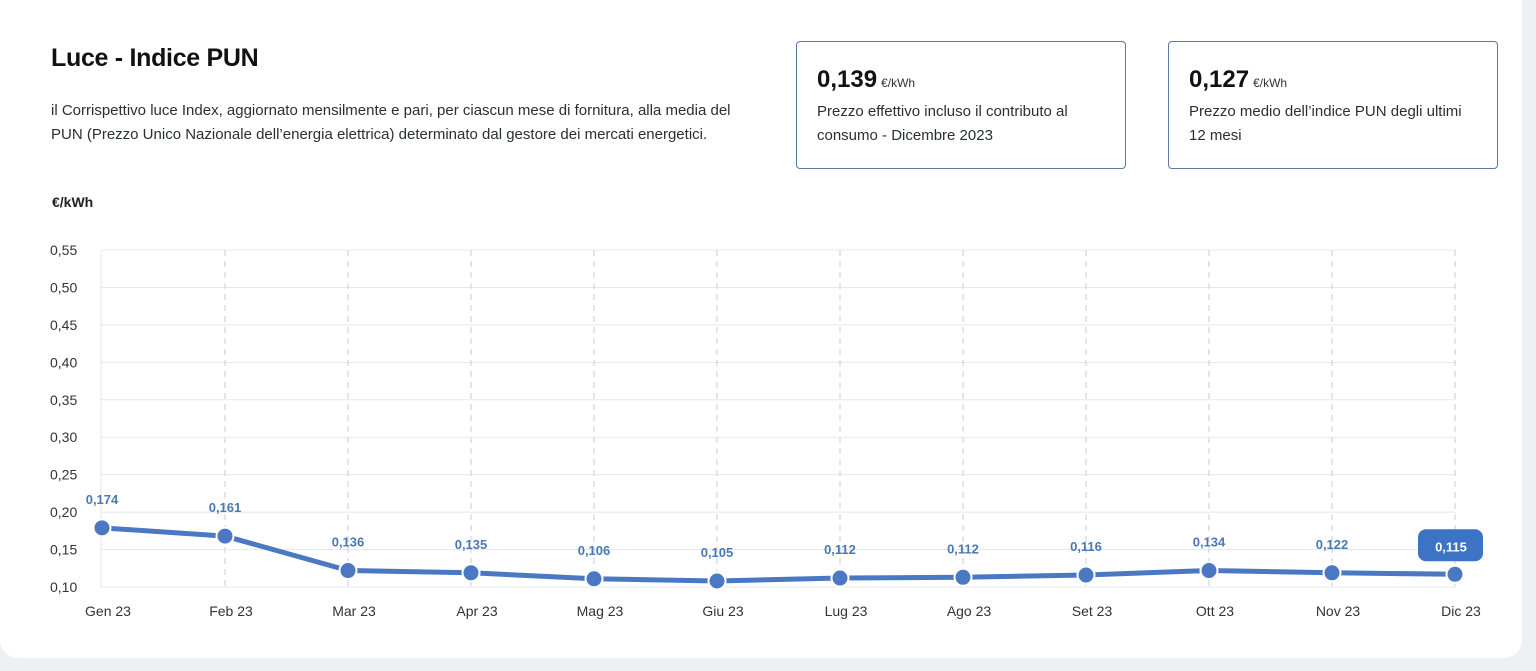 The image size is (1536, 671). I want to click on data-label: 0,174, so click(102, 499).